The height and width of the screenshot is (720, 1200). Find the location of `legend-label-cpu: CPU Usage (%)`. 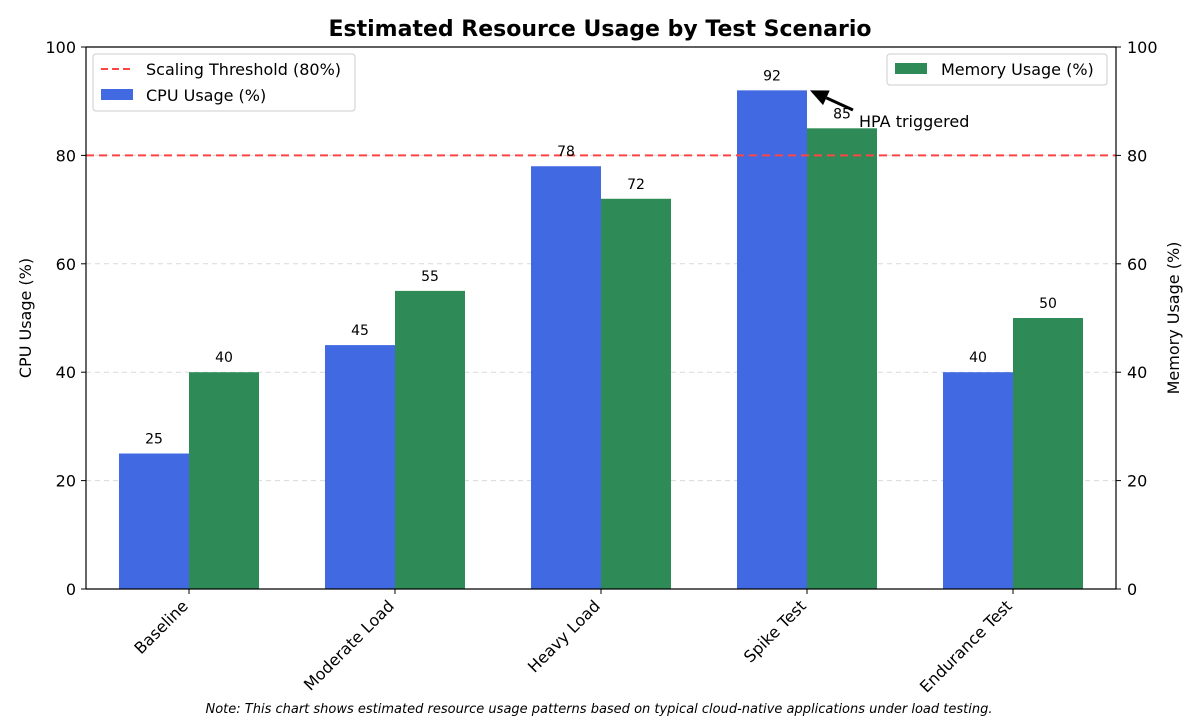

legend-label-cpu: CPU Usage (%) is located at coordinates (206, 95).